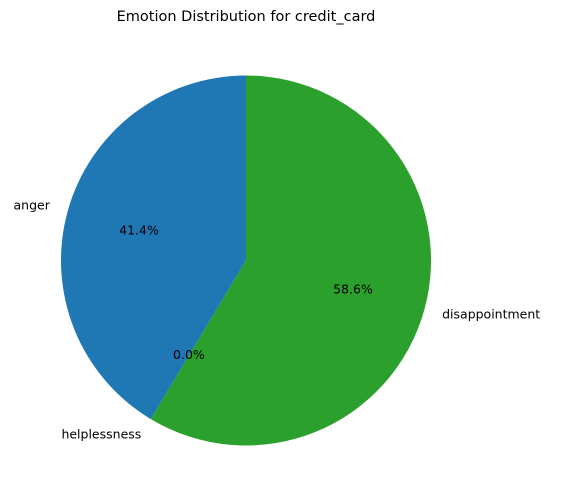 This screenshot has width=561, height=502. What do you see at coordinates (353, 289) in the screenshot?
I see `percent-label-disappointment: 58.6%` at bounding box center [353, 289].